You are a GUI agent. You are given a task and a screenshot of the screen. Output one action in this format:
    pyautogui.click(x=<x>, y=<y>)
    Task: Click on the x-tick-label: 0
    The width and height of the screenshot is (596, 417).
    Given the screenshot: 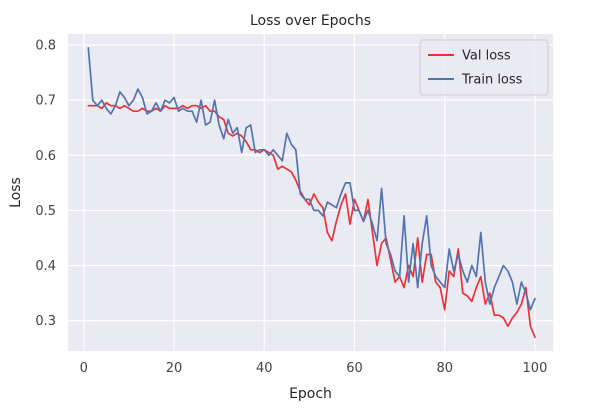 What is the action you would take?
    pyautogui.click(x=84, y=368)
    